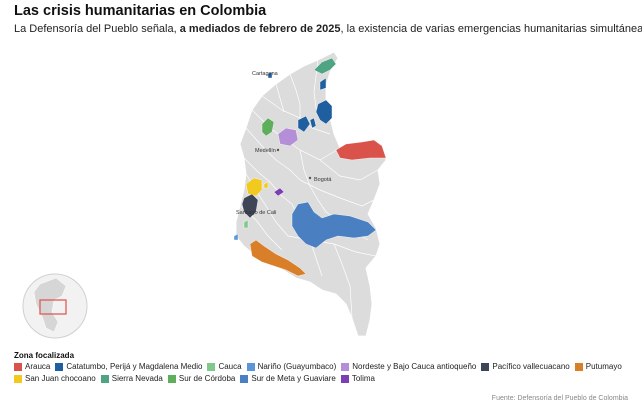 This screenshot has width=642, height=406. What do you see at coordinates (265, 74) in the screenshot?
I see `city-label-cartagena: Cartagena` at bounding box center [265, 74].